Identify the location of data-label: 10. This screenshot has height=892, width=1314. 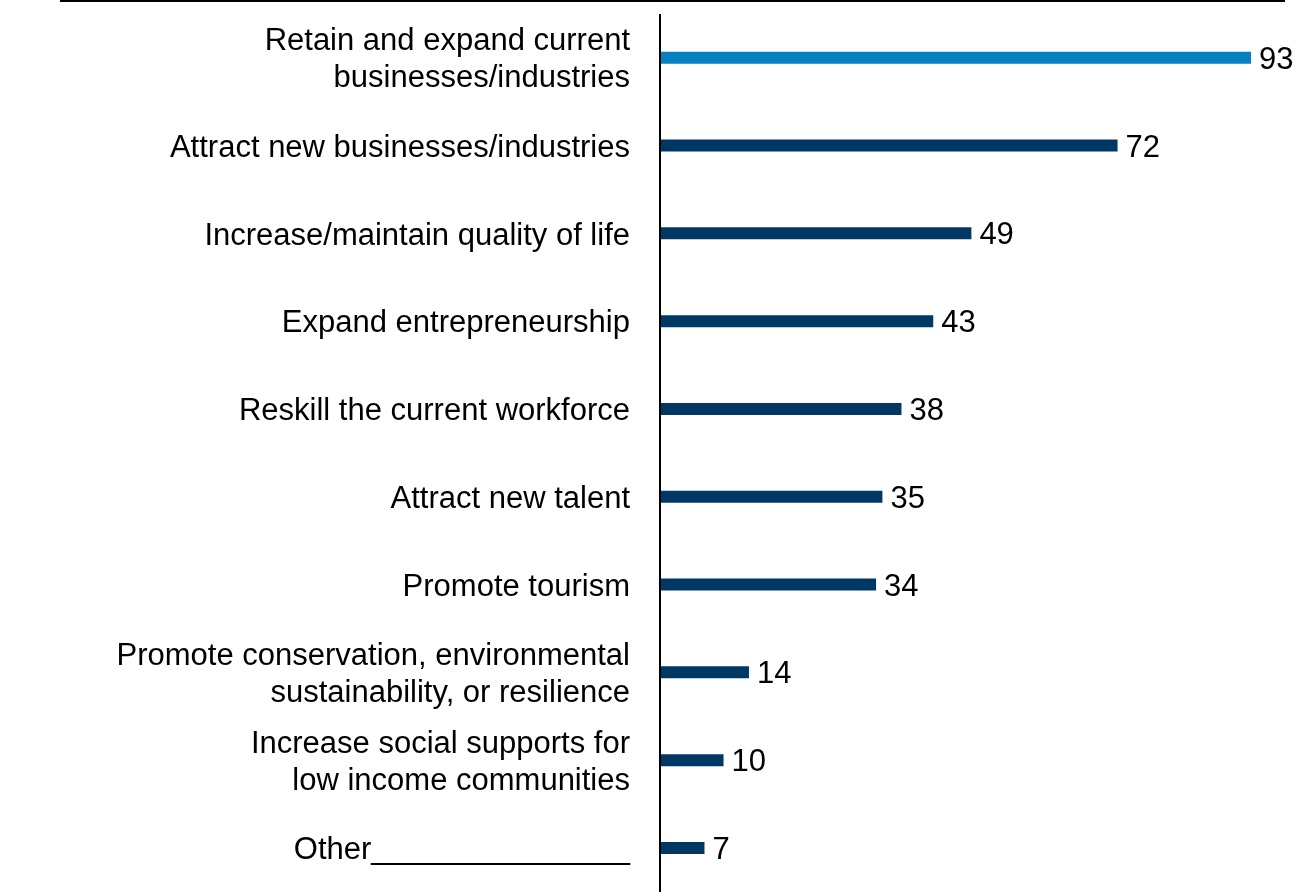
(749, 761).